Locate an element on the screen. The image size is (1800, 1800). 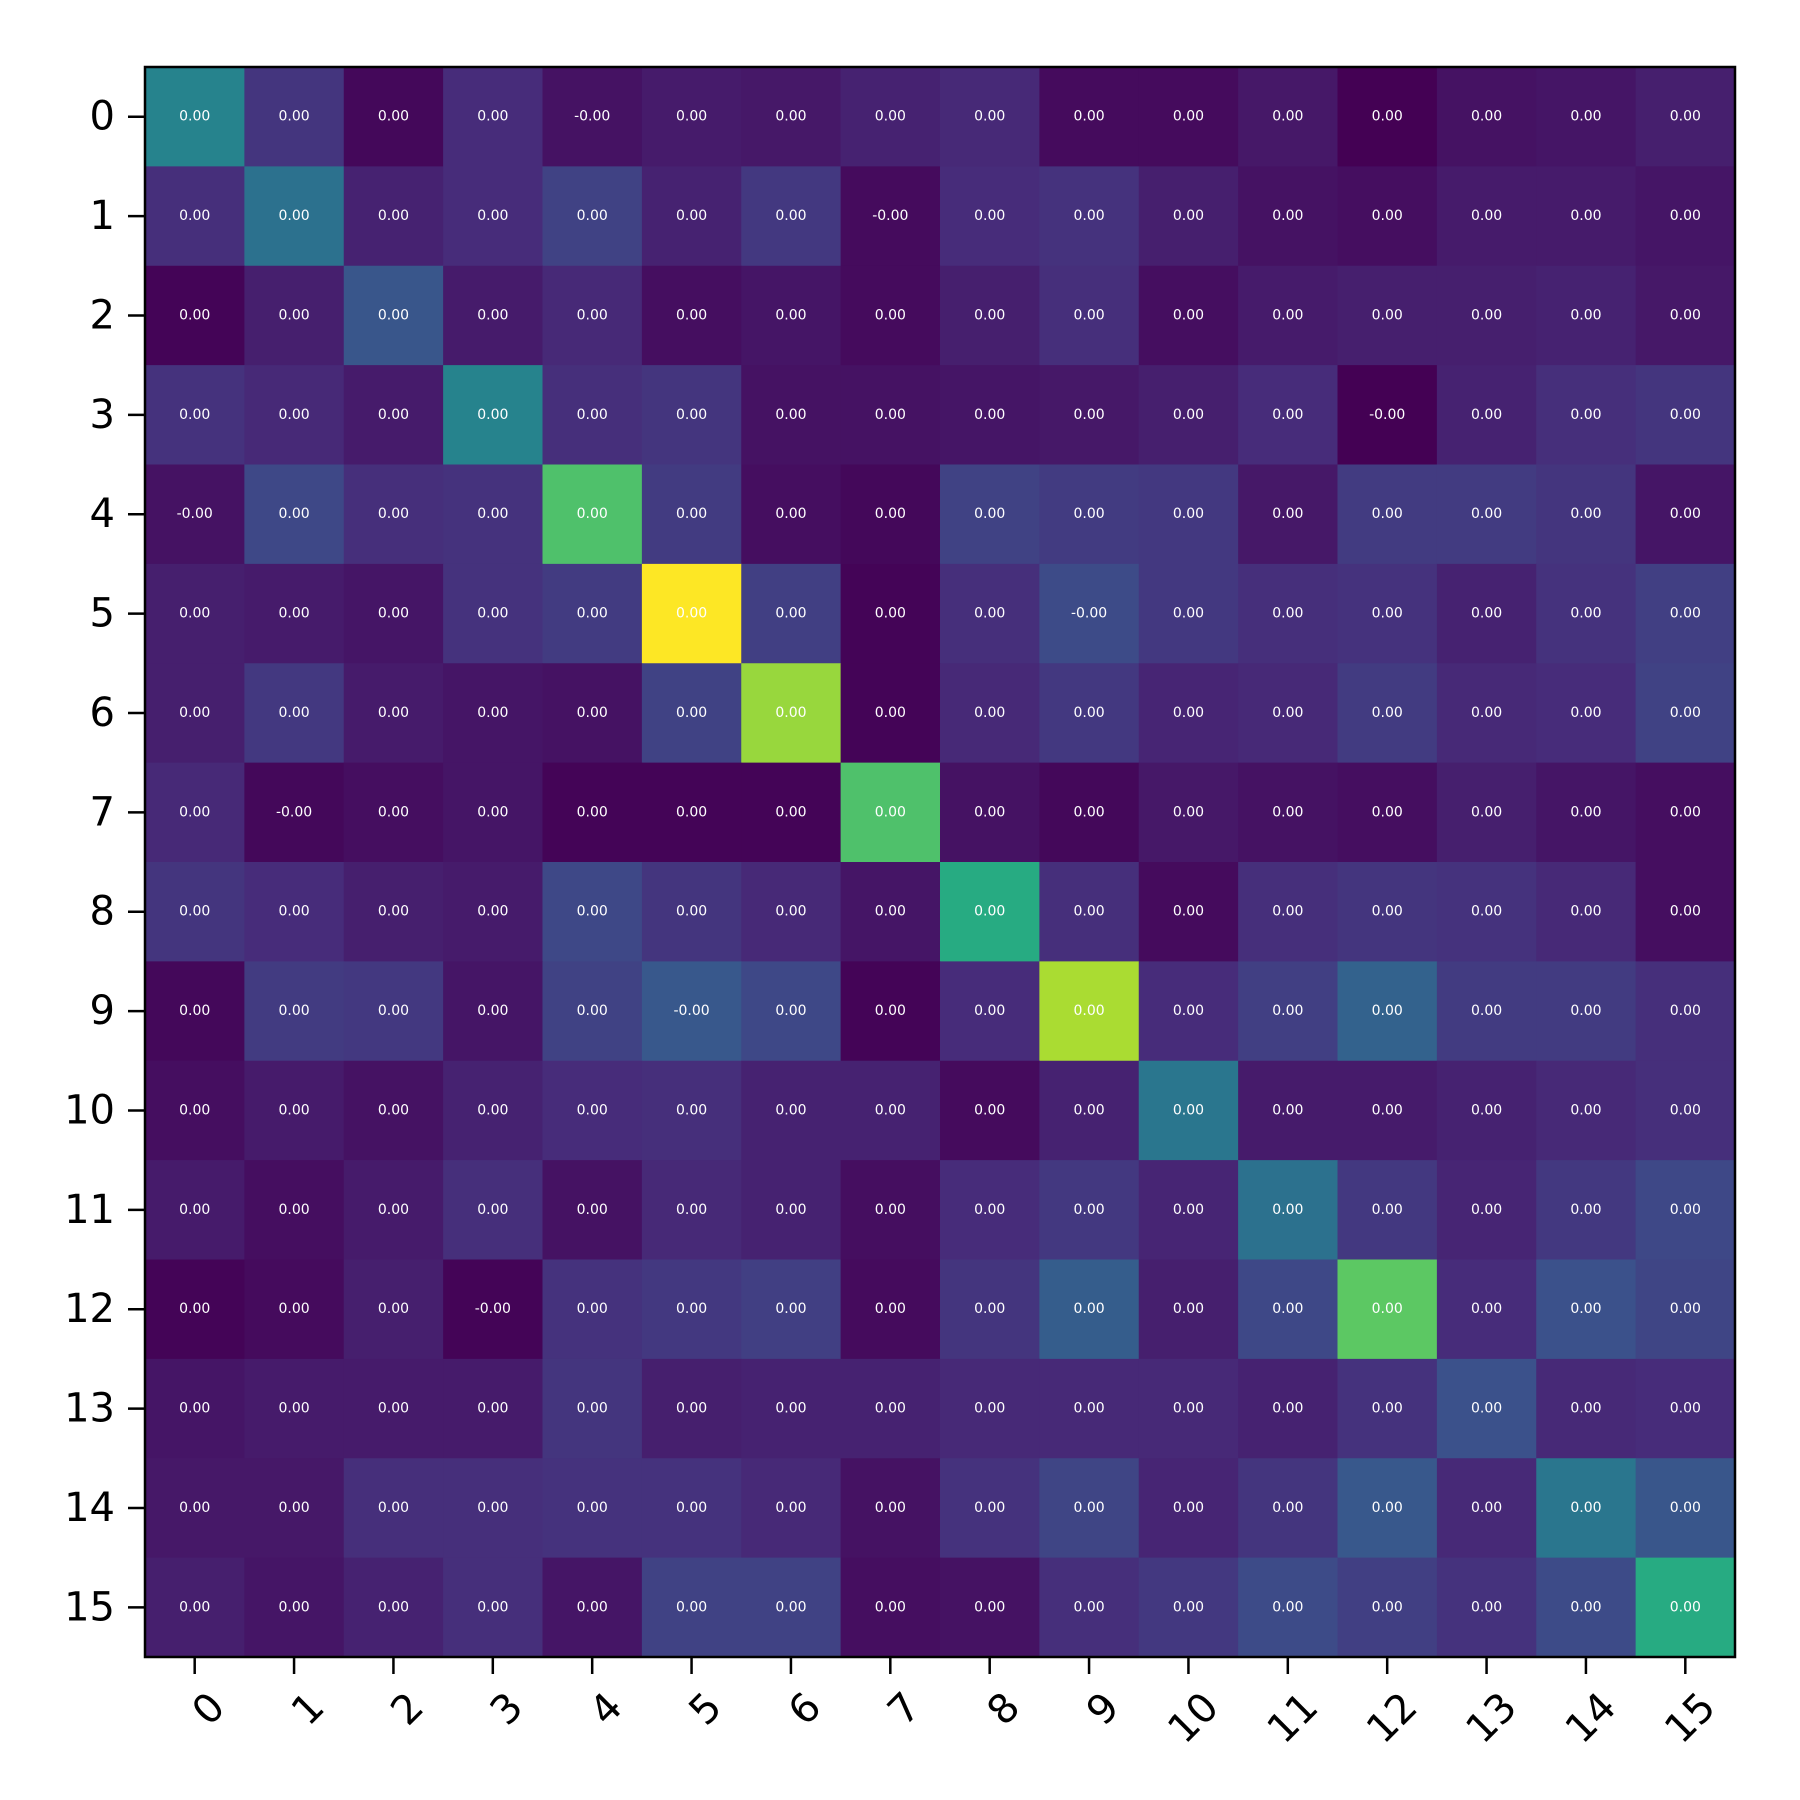
cell-value-label: -0.00 is located at coordinates (493, 1309).